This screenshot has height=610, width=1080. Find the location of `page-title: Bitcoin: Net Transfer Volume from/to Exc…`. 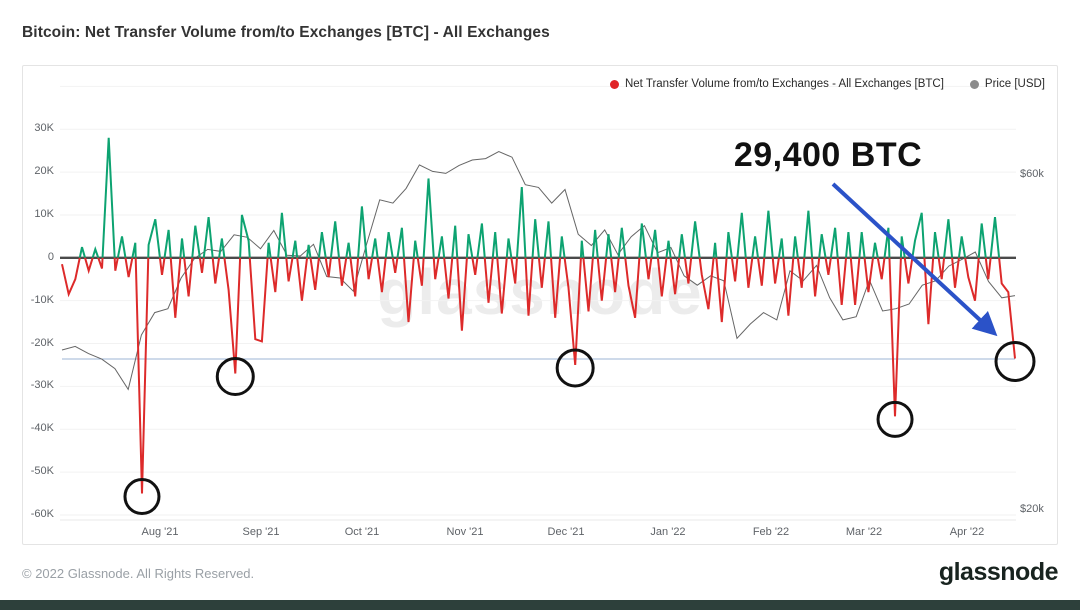

page-title: Bitcoin: Net Transfer Volume from/to Exc… is located at coordinates (286, 32).